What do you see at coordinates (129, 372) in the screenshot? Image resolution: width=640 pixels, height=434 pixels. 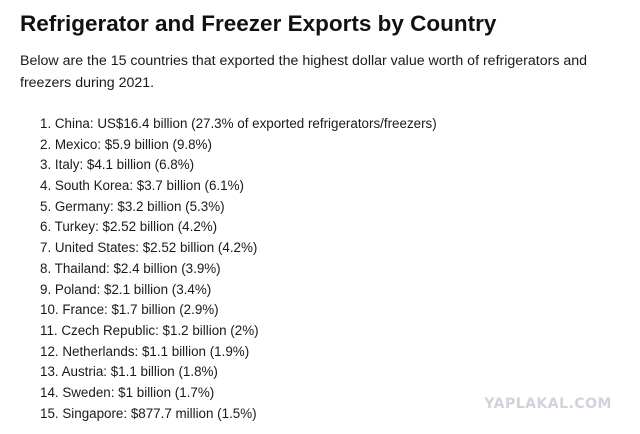 I see `list-item: 13. Austria: $1.1 billion (1.8%)` at bounding box center [129, 372].